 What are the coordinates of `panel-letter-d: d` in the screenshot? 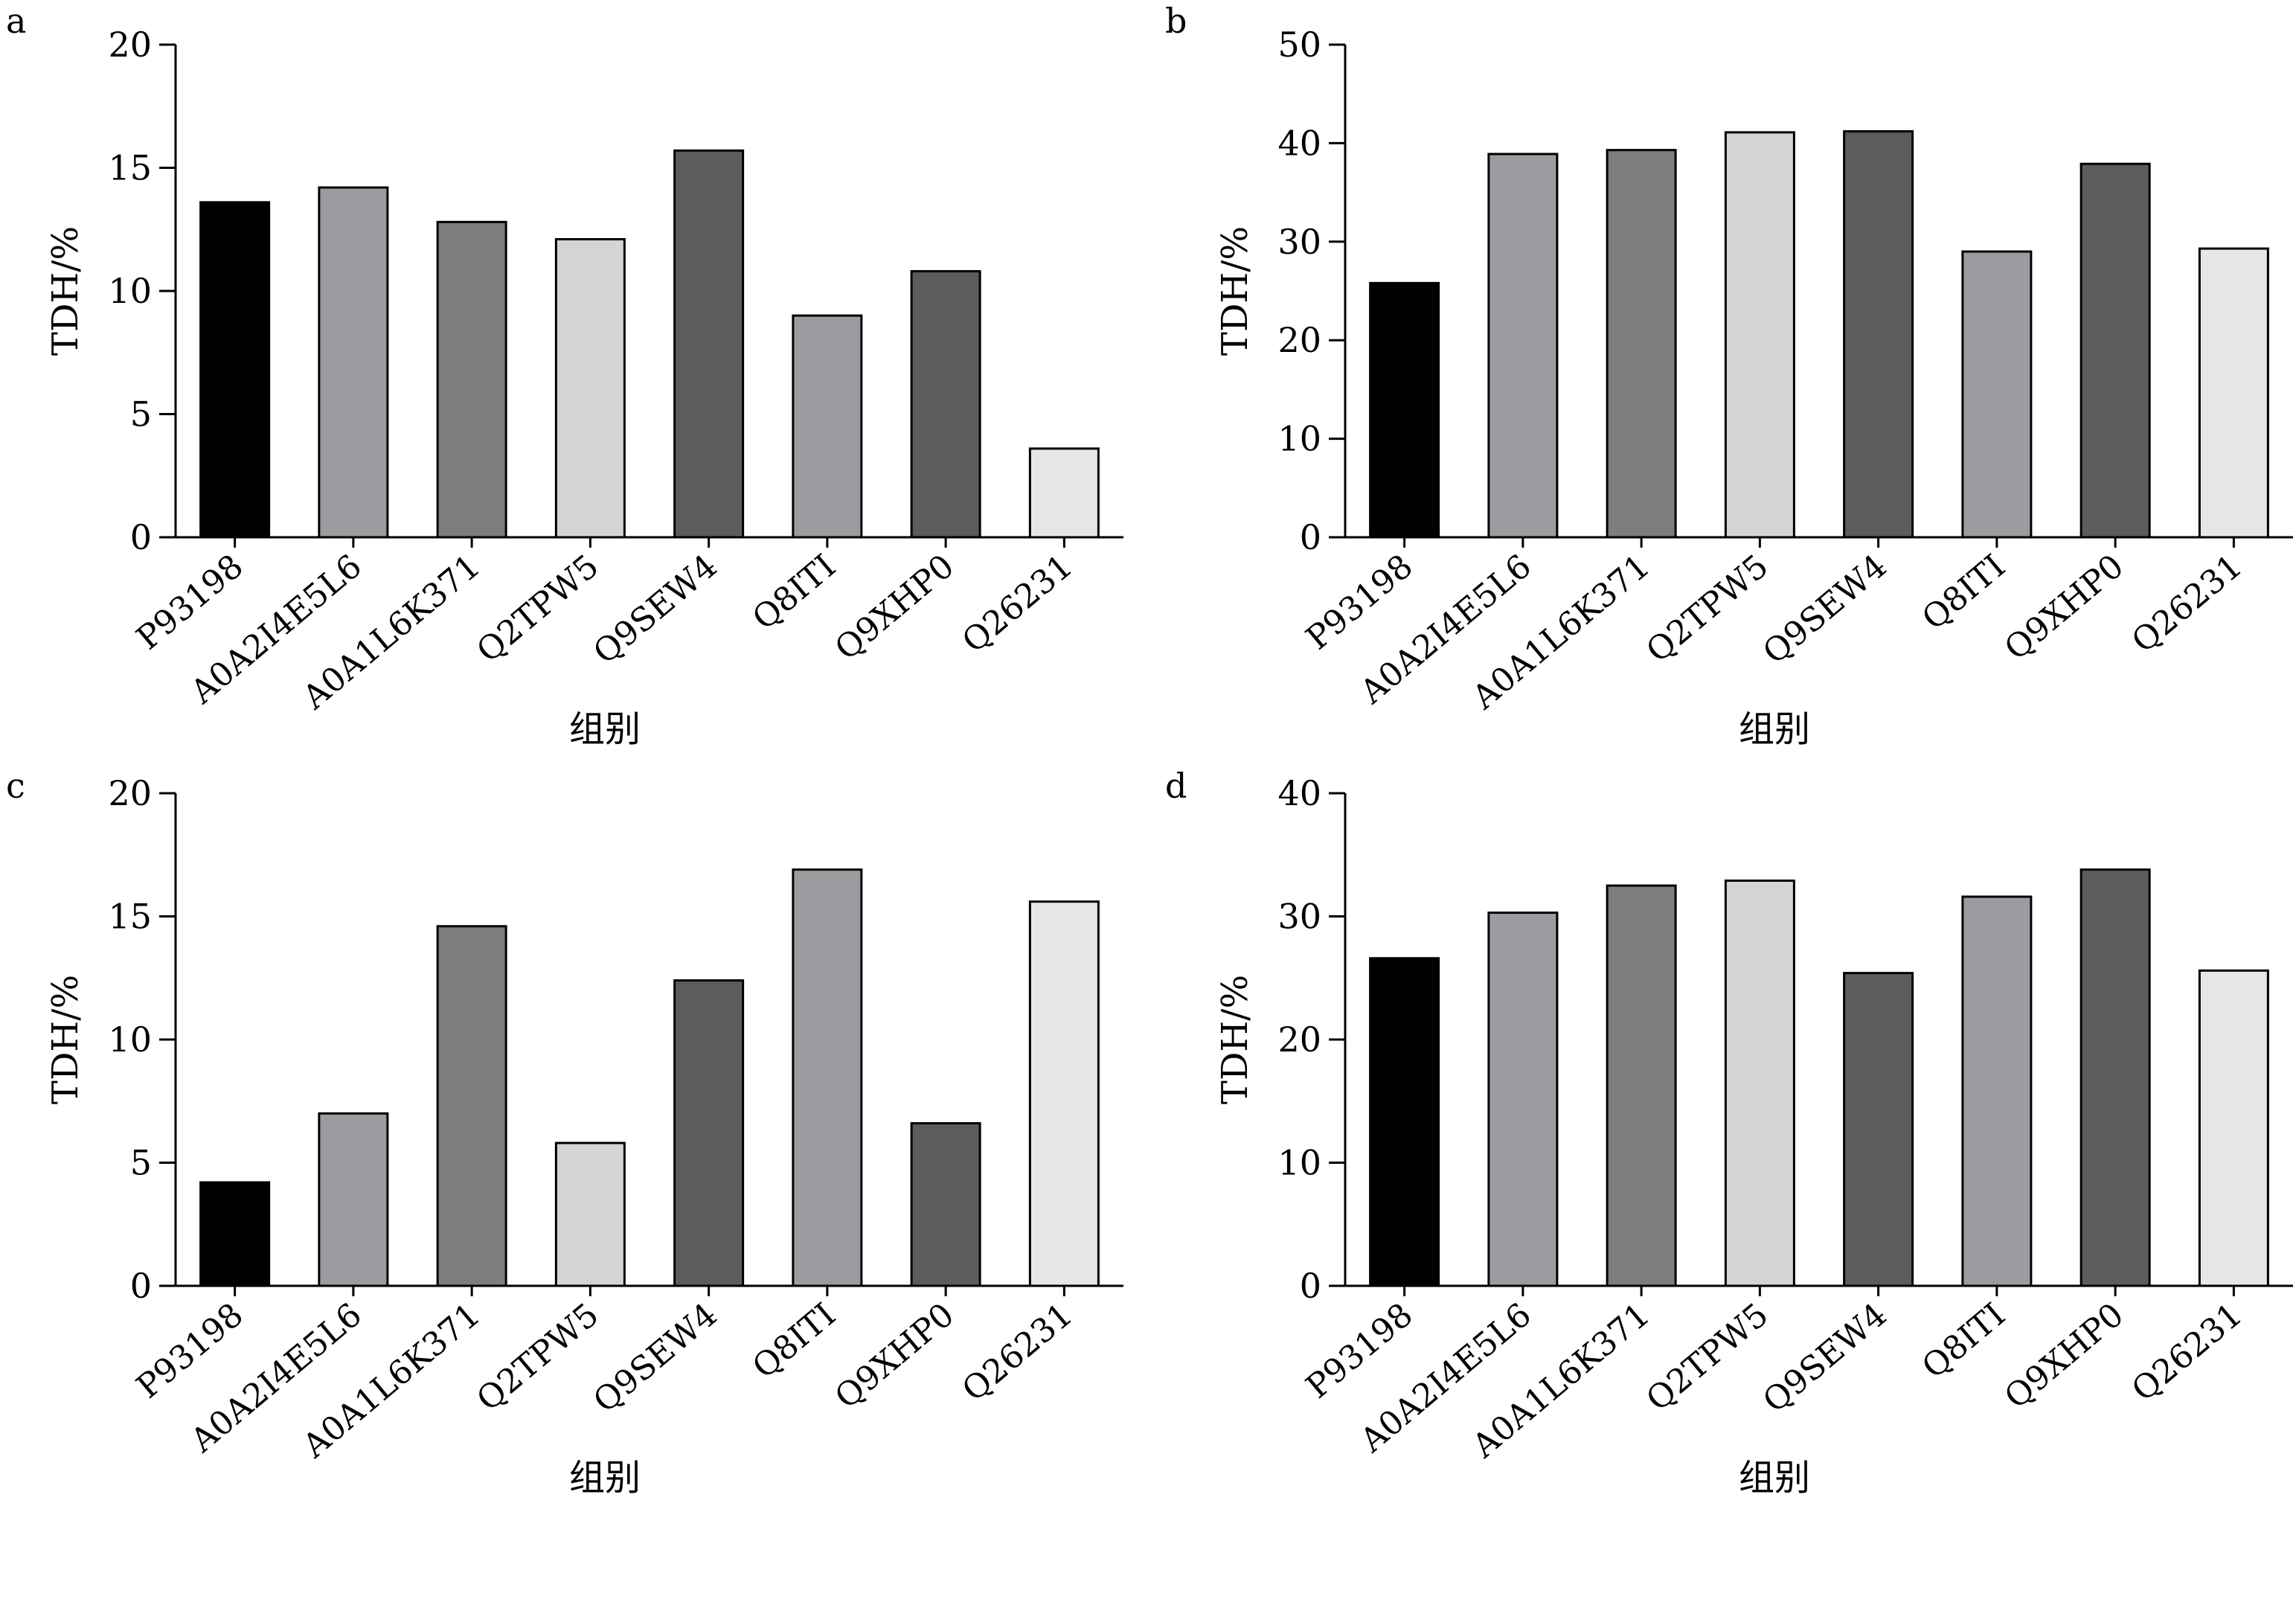 It's located at (1176, 786).